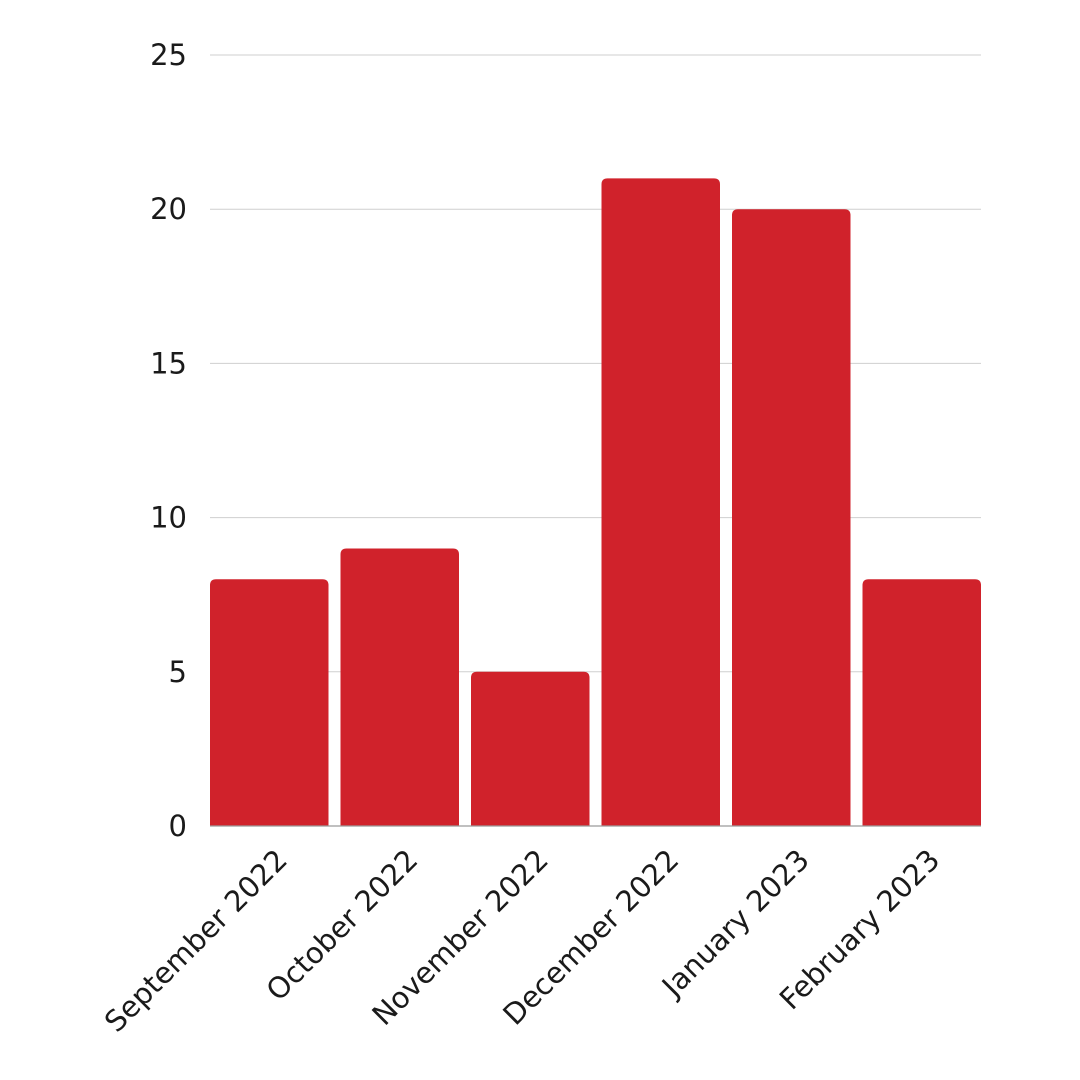  Describe the element at coordinates (178, 672) in the screenshot. I see `y-tick-label: 5` at that location.